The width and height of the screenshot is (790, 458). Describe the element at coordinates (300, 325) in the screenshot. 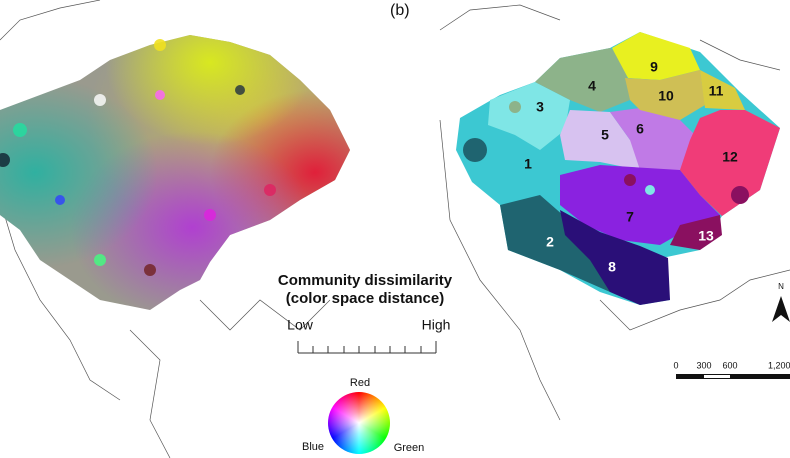

I see `legend-low: Low` at that location.